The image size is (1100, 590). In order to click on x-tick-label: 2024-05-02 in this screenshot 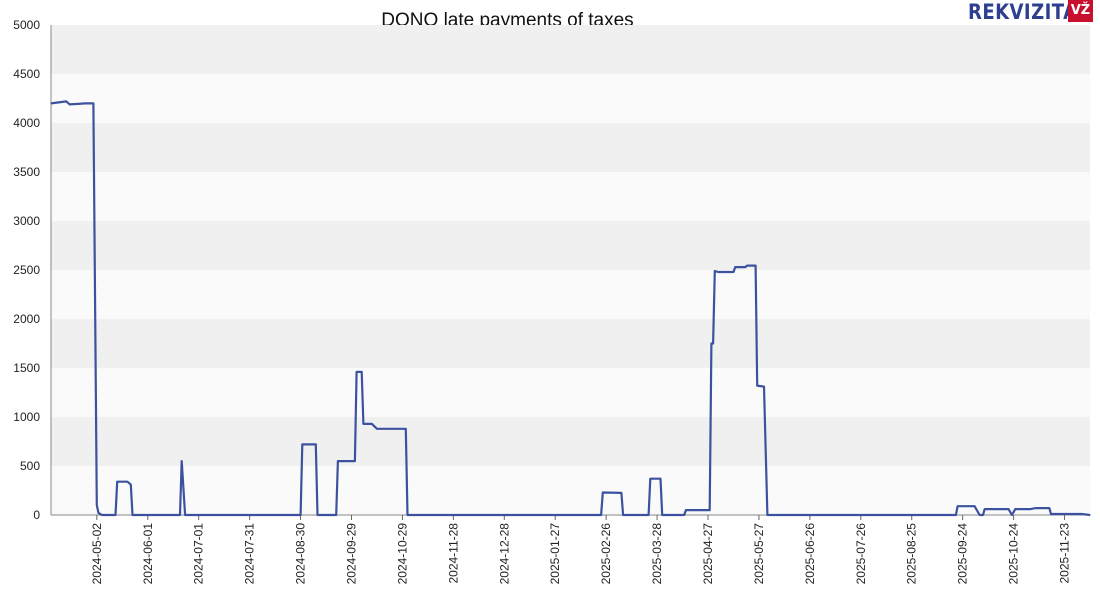, I will do `click(97, 554)`.